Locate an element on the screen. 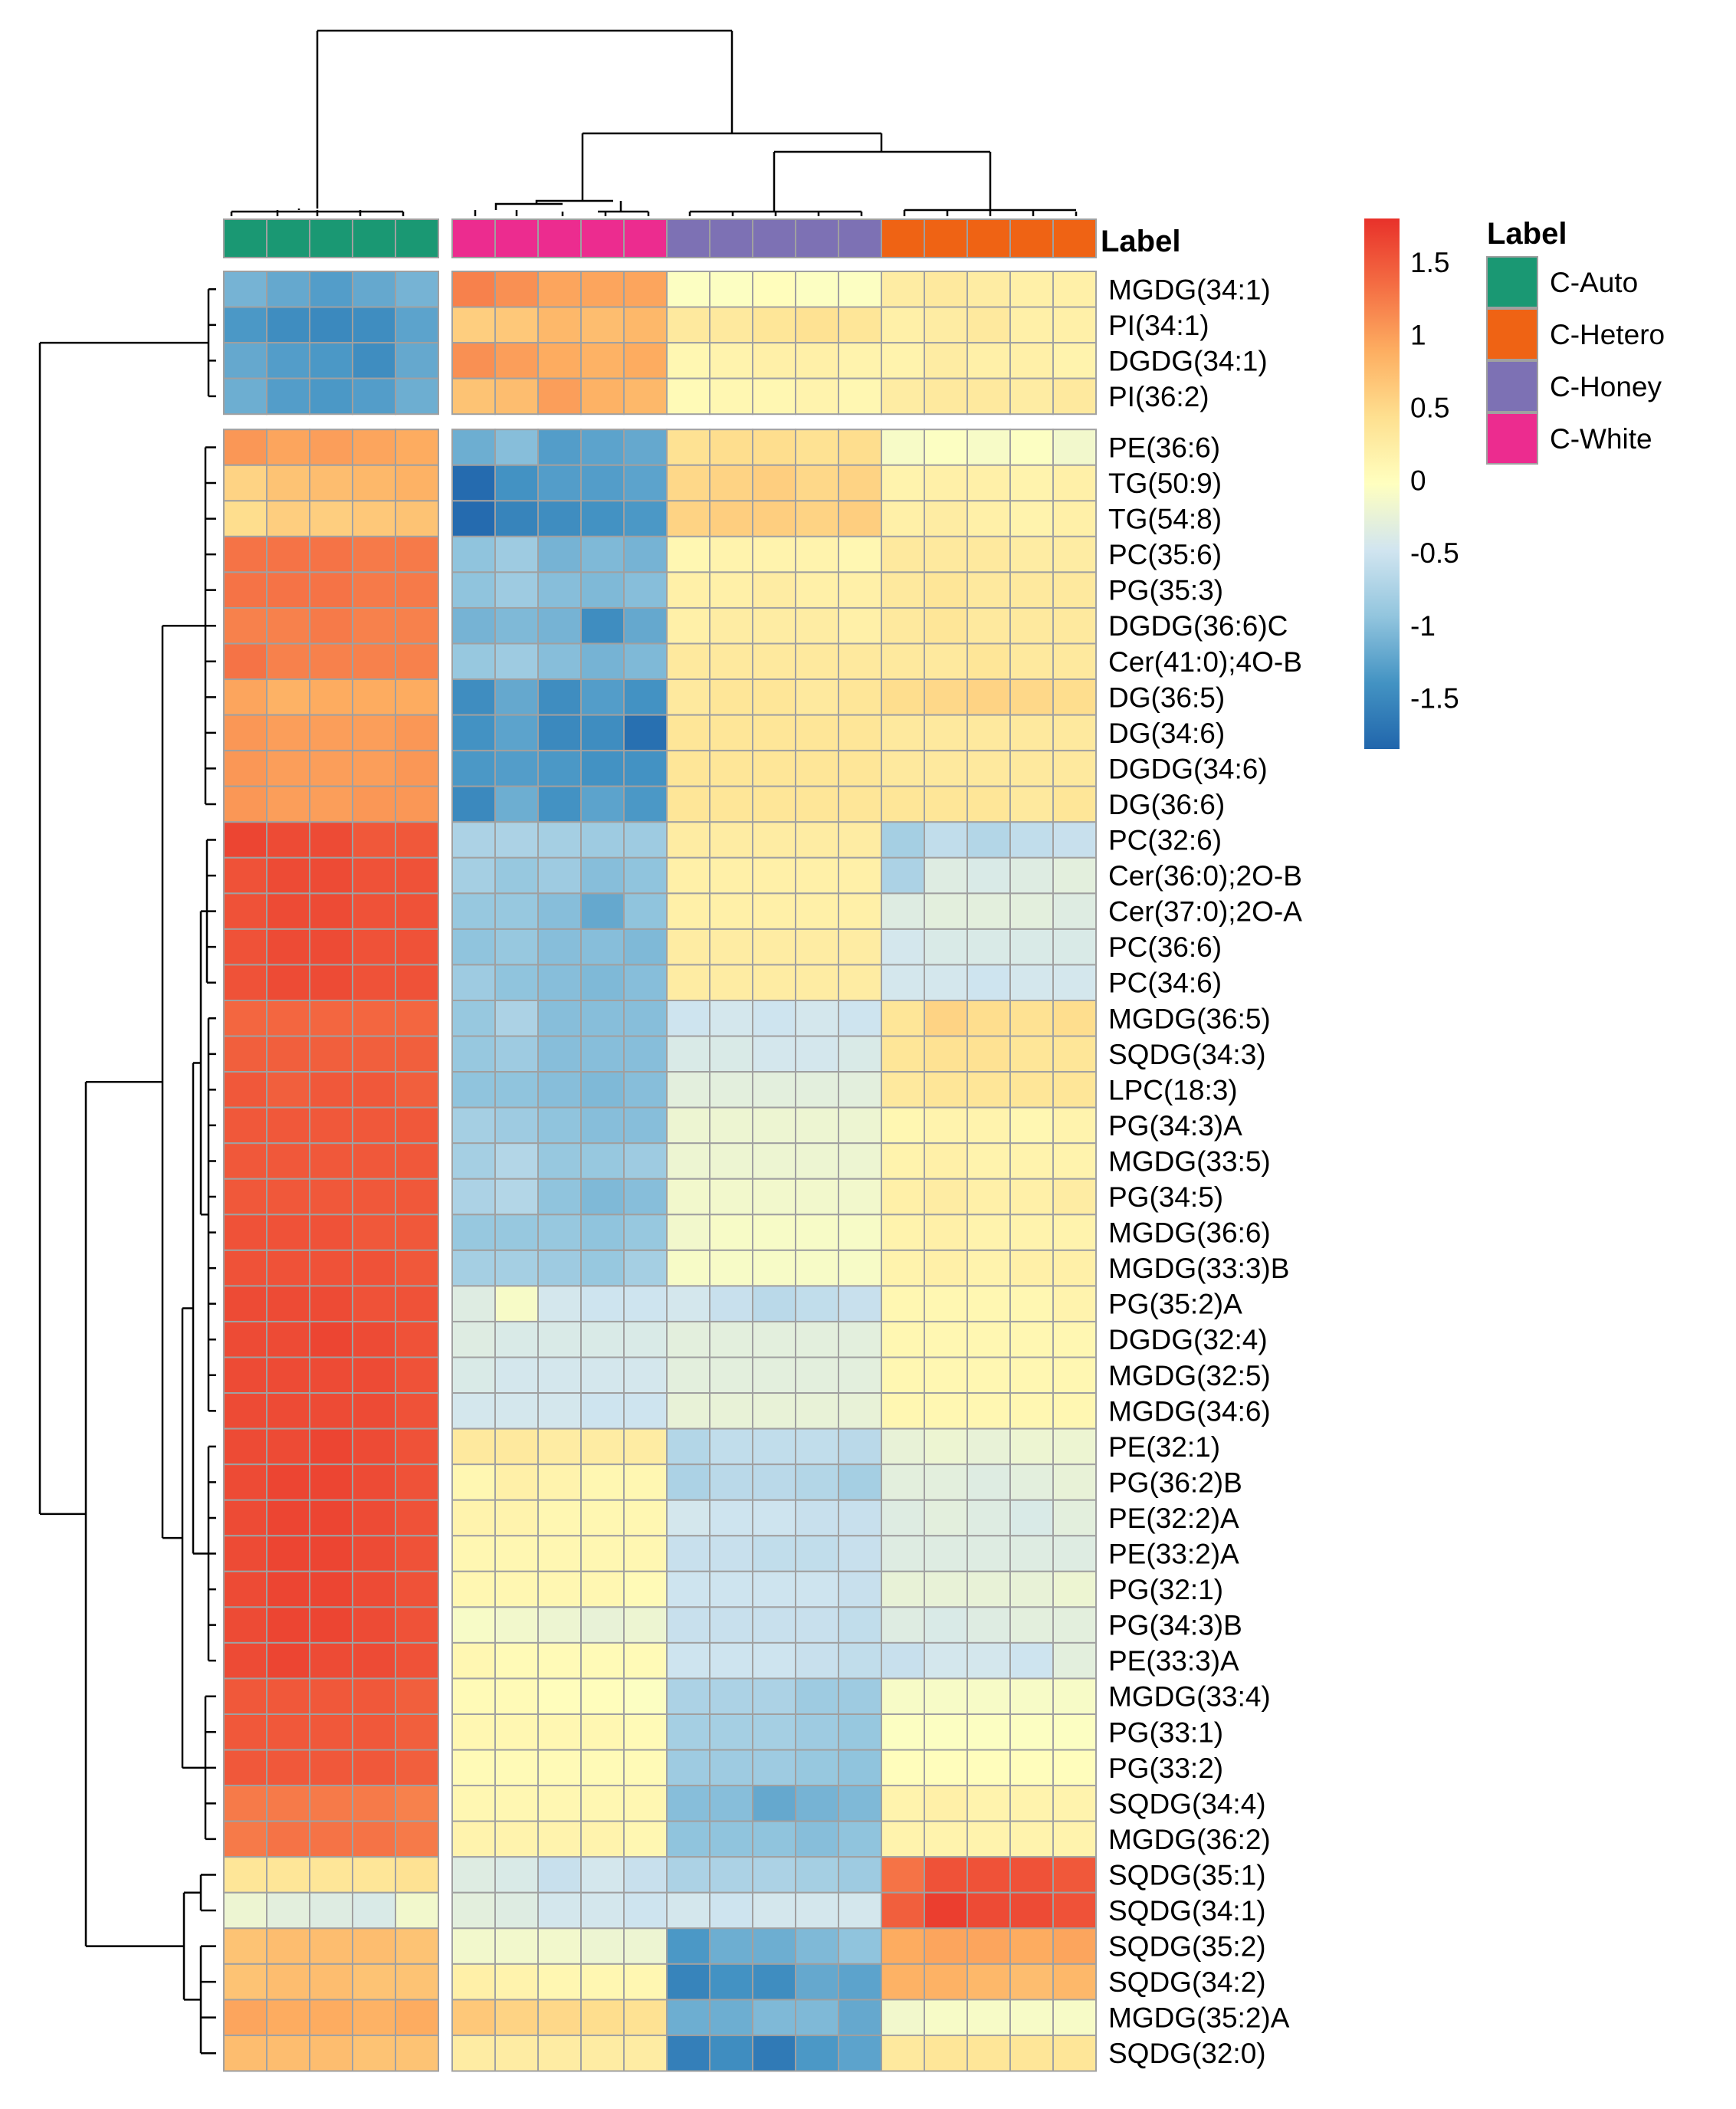 This screenshot has width=1736, height=2109. row-label: DGDG(34:6) is located at coordinates (1188, 768).